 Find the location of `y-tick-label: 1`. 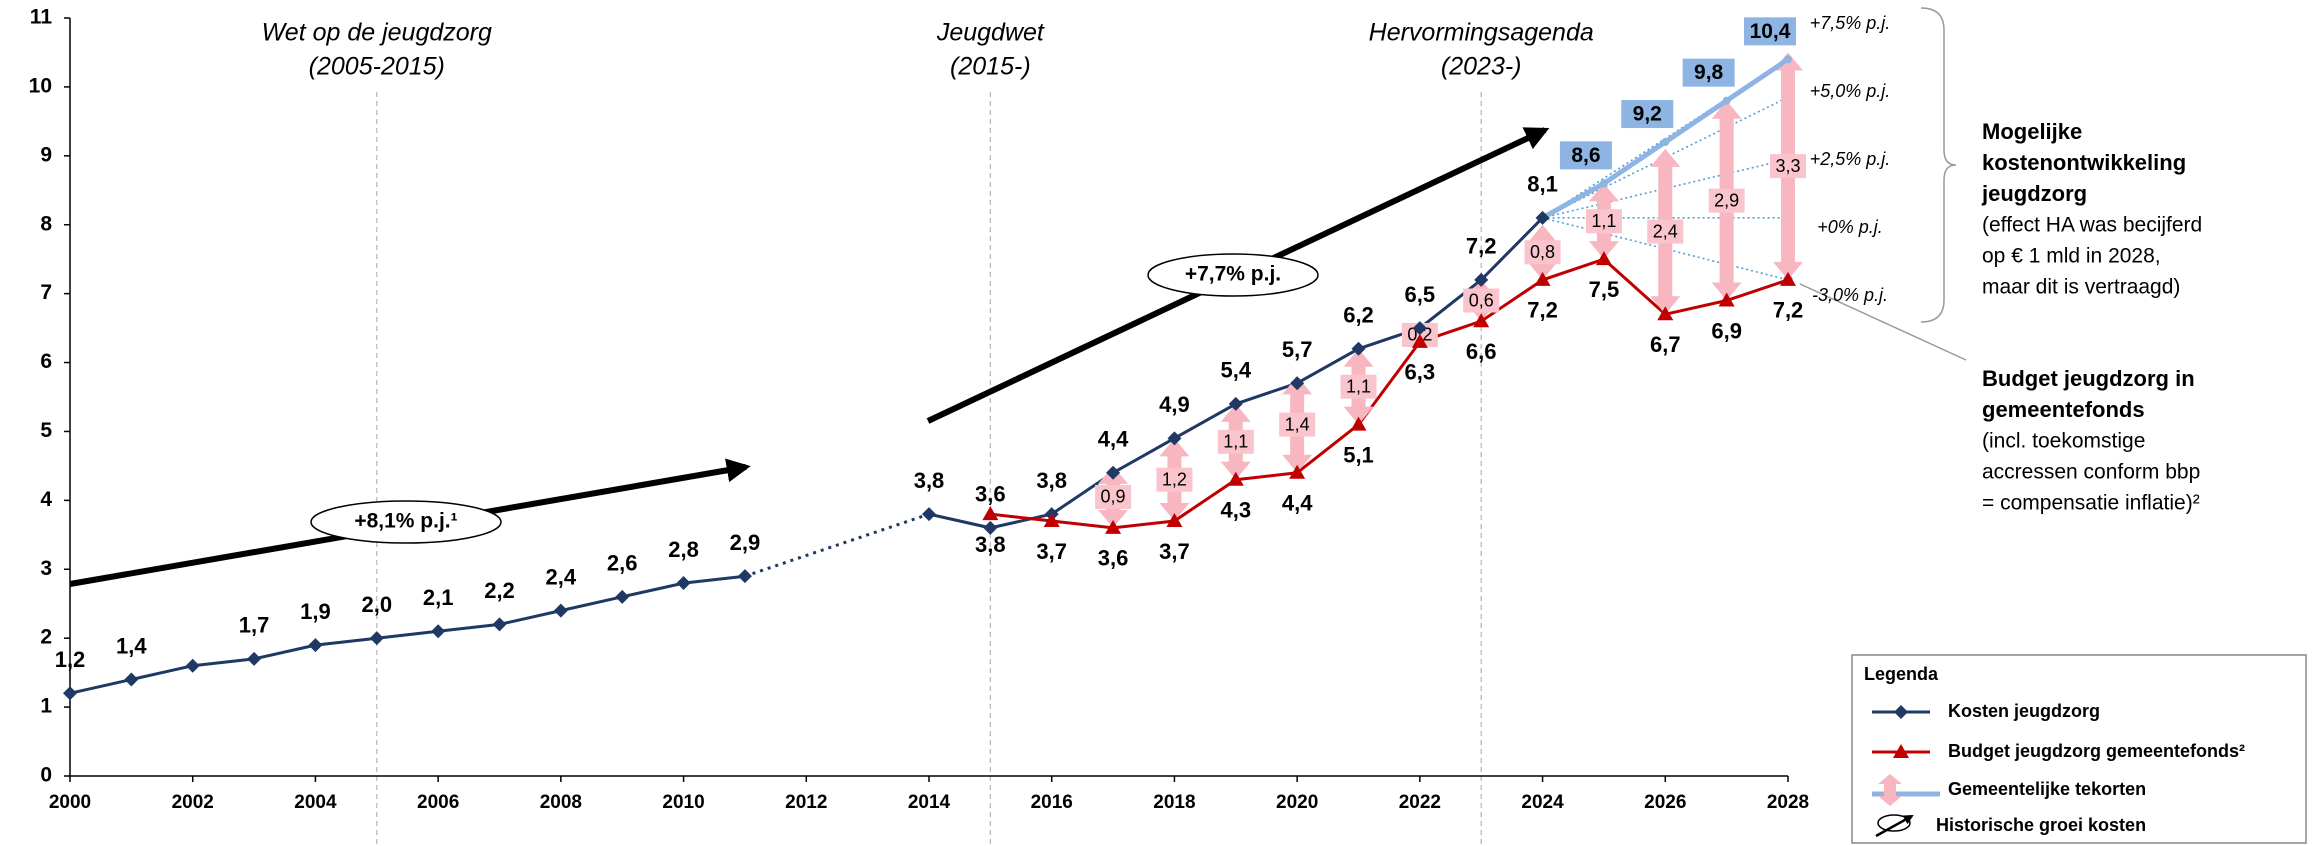

y-tick-label: 1 is located at coordinates (46, 706).